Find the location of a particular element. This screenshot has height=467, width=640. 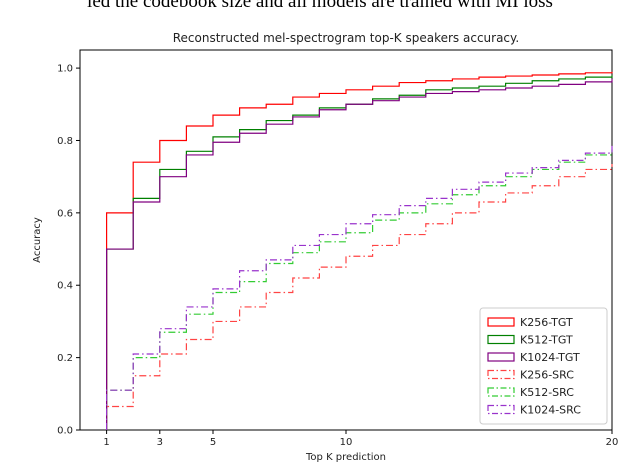

x-axis-title: Top K prediction is located at coordinates (345, 457).